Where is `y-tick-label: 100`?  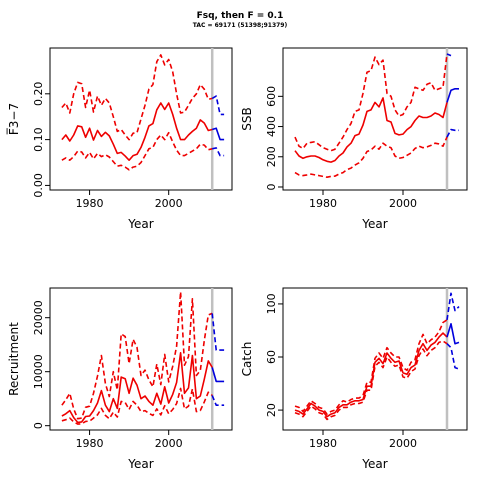
y-tick-label: 100 is located at coordinates (271, 303).